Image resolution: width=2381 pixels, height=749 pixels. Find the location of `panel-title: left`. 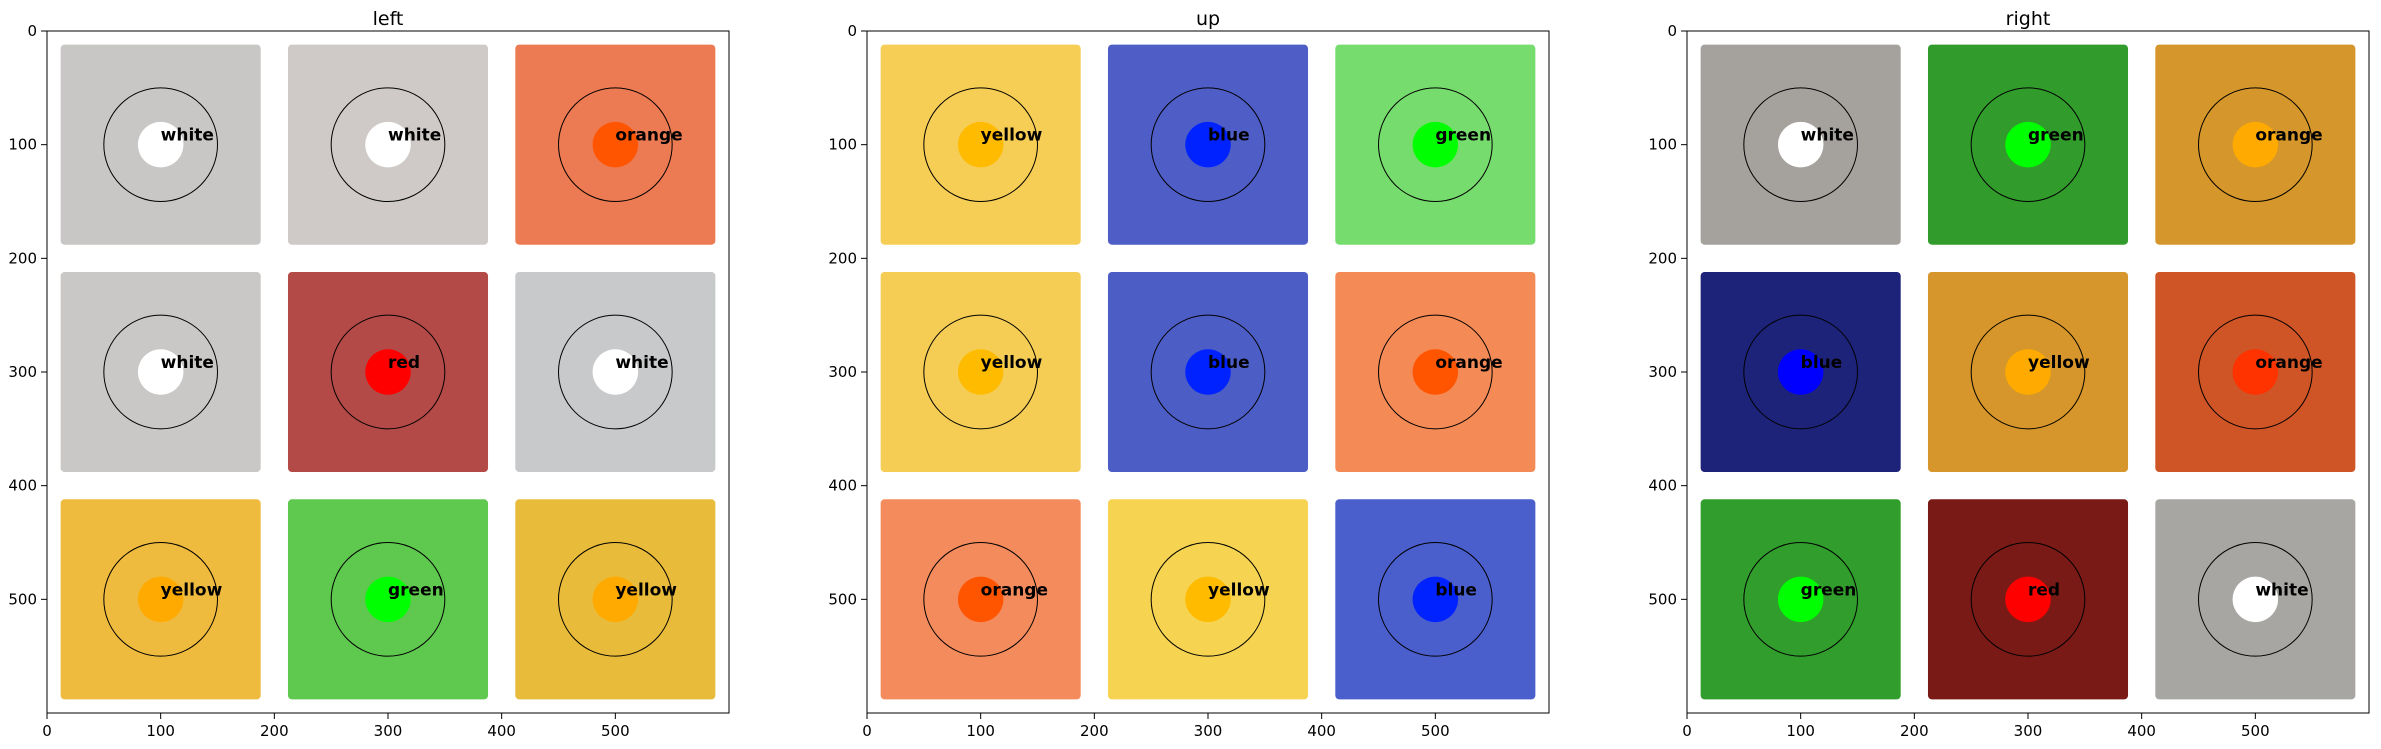

panel-title: left is located at coordinates (388, 19).